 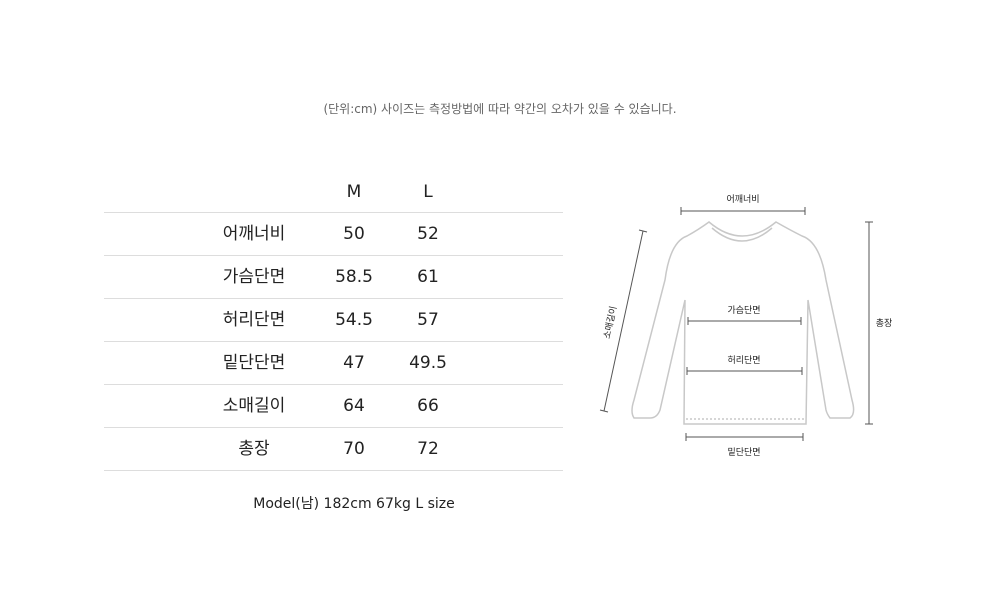 What do you see at coordinates (333, 191) in the screenshot?
I see `table-header: M L` at bounding box center [333, 191].